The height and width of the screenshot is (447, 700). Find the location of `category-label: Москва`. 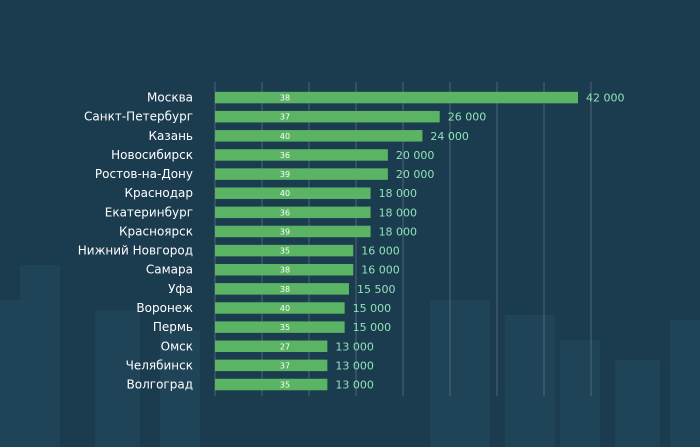

category-label: Москва is located at coordinates (170, 98).